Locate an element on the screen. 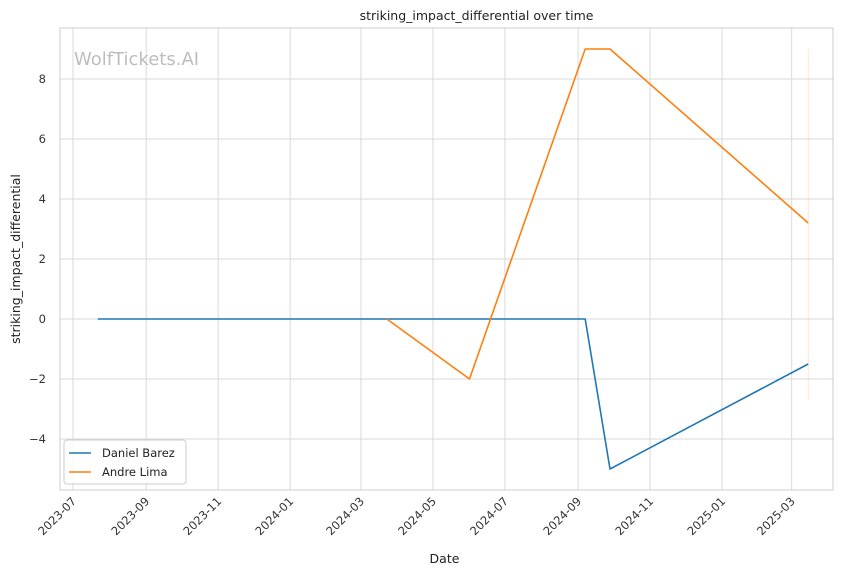  y-tick-label: −4 is located at coordinates (37, 439).